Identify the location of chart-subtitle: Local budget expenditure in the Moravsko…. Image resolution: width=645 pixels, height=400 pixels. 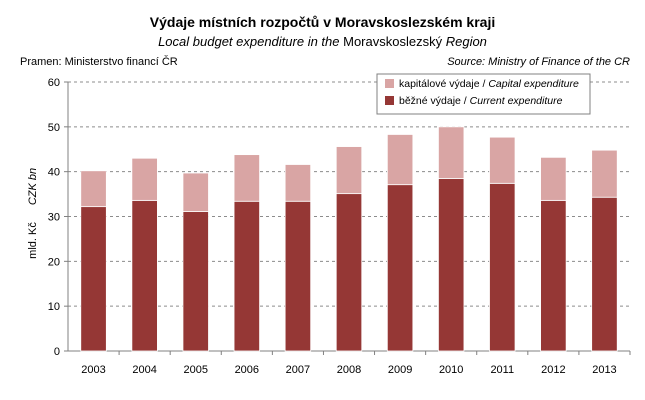
(322, 41).